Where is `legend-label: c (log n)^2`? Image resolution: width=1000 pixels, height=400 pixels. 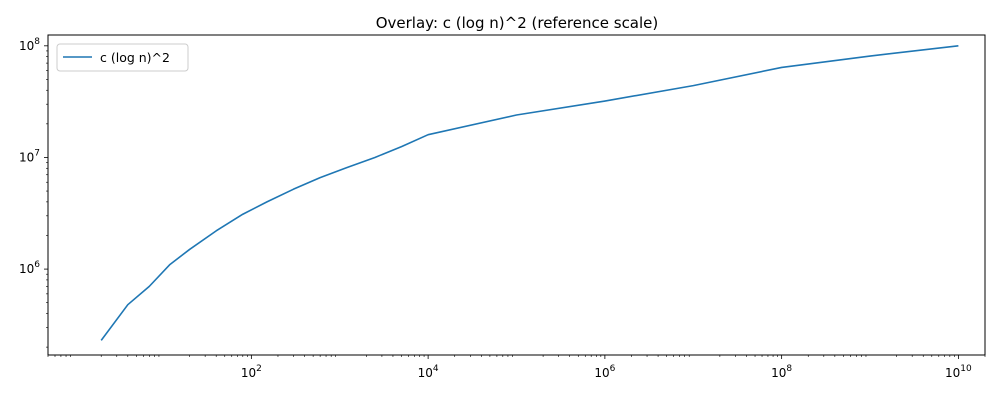 legend-label: c (log n)^2 is located at coordinates (135, 57).